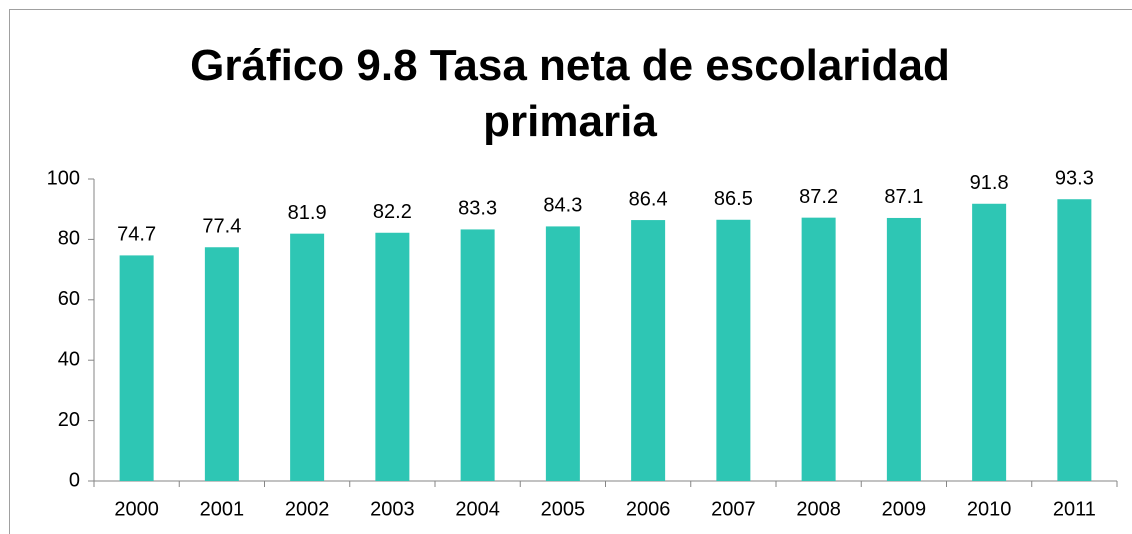  What do you see at coordinates (648, 199) in the screenshot?
I see `value-label: 86.4` at bounding box center [648, 199].